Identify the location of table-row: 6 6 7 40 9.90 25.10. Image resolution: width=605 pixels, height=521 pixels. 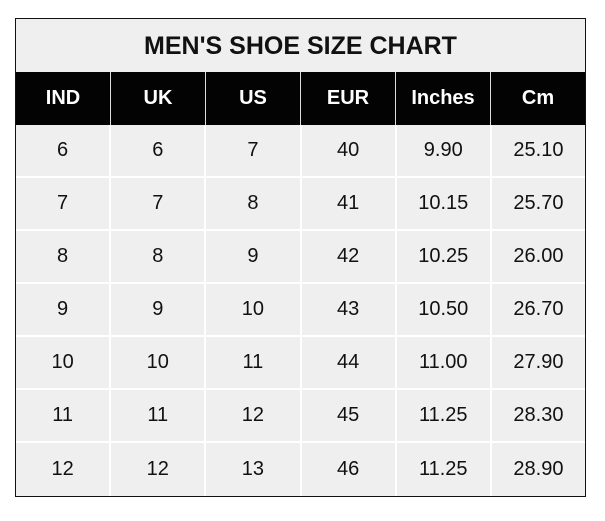
(301, 151).